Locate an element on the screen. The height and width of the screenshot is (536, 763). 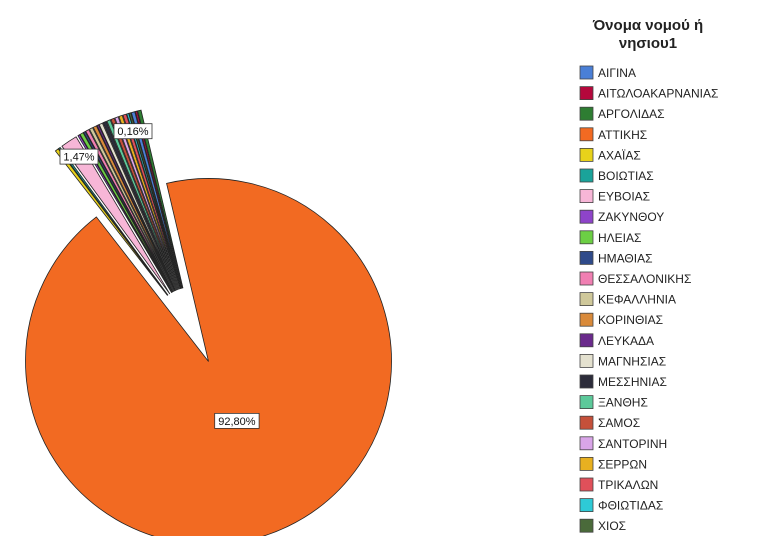
data-label-φθιωτιδας: 0,16% is located at coordinates (133, 131).